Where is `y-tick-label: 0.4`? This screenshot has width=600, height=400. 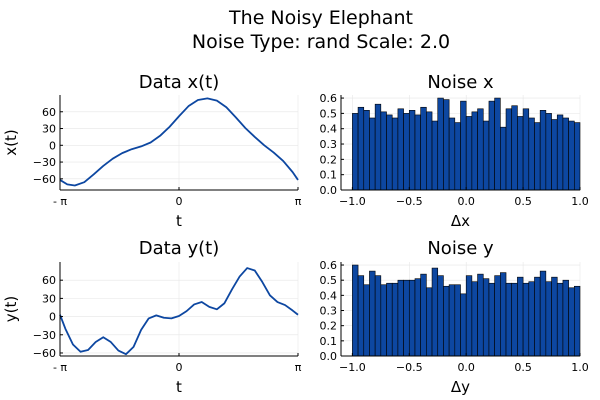
y-tick-label: 0.4 is located at coordinates (329, 129).